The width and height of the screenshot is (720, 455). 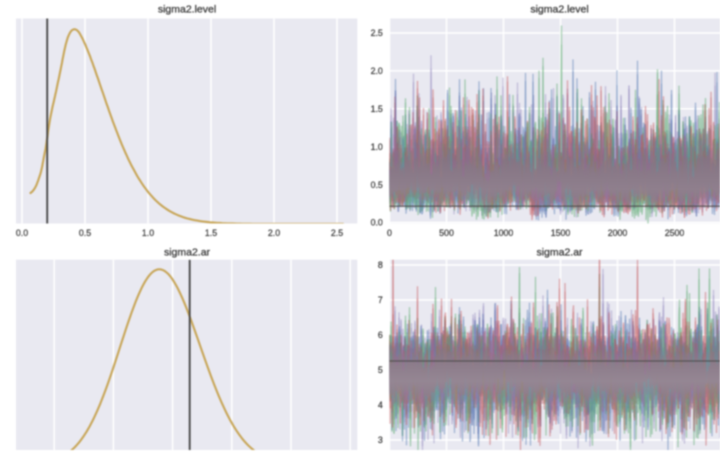 What do you see at coordinates (380, 440) in the screenshot?
I see `svg-text: 3` at bounding box center [380, 440].